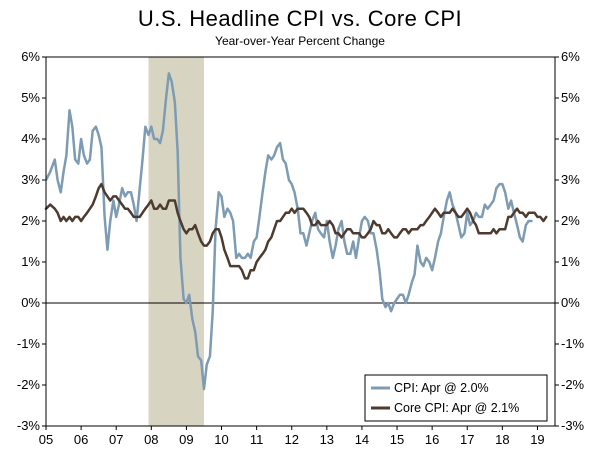  Describe the element at coordinates (151, 439) in the screenshot. I see `x-tick-label: 08` at that location.